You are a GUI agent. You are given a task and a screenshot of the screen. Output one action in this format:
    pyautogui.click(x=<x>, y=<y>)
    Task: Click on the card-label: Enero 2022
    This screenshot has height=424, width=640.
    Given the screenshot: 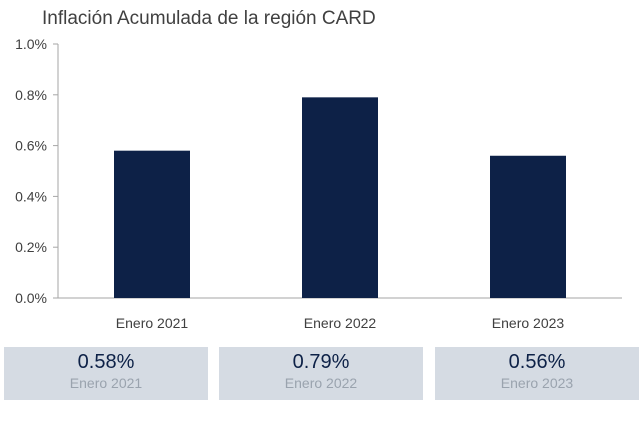 What is the action you would take?
    pyautogui.click(x=321, y=383)
    